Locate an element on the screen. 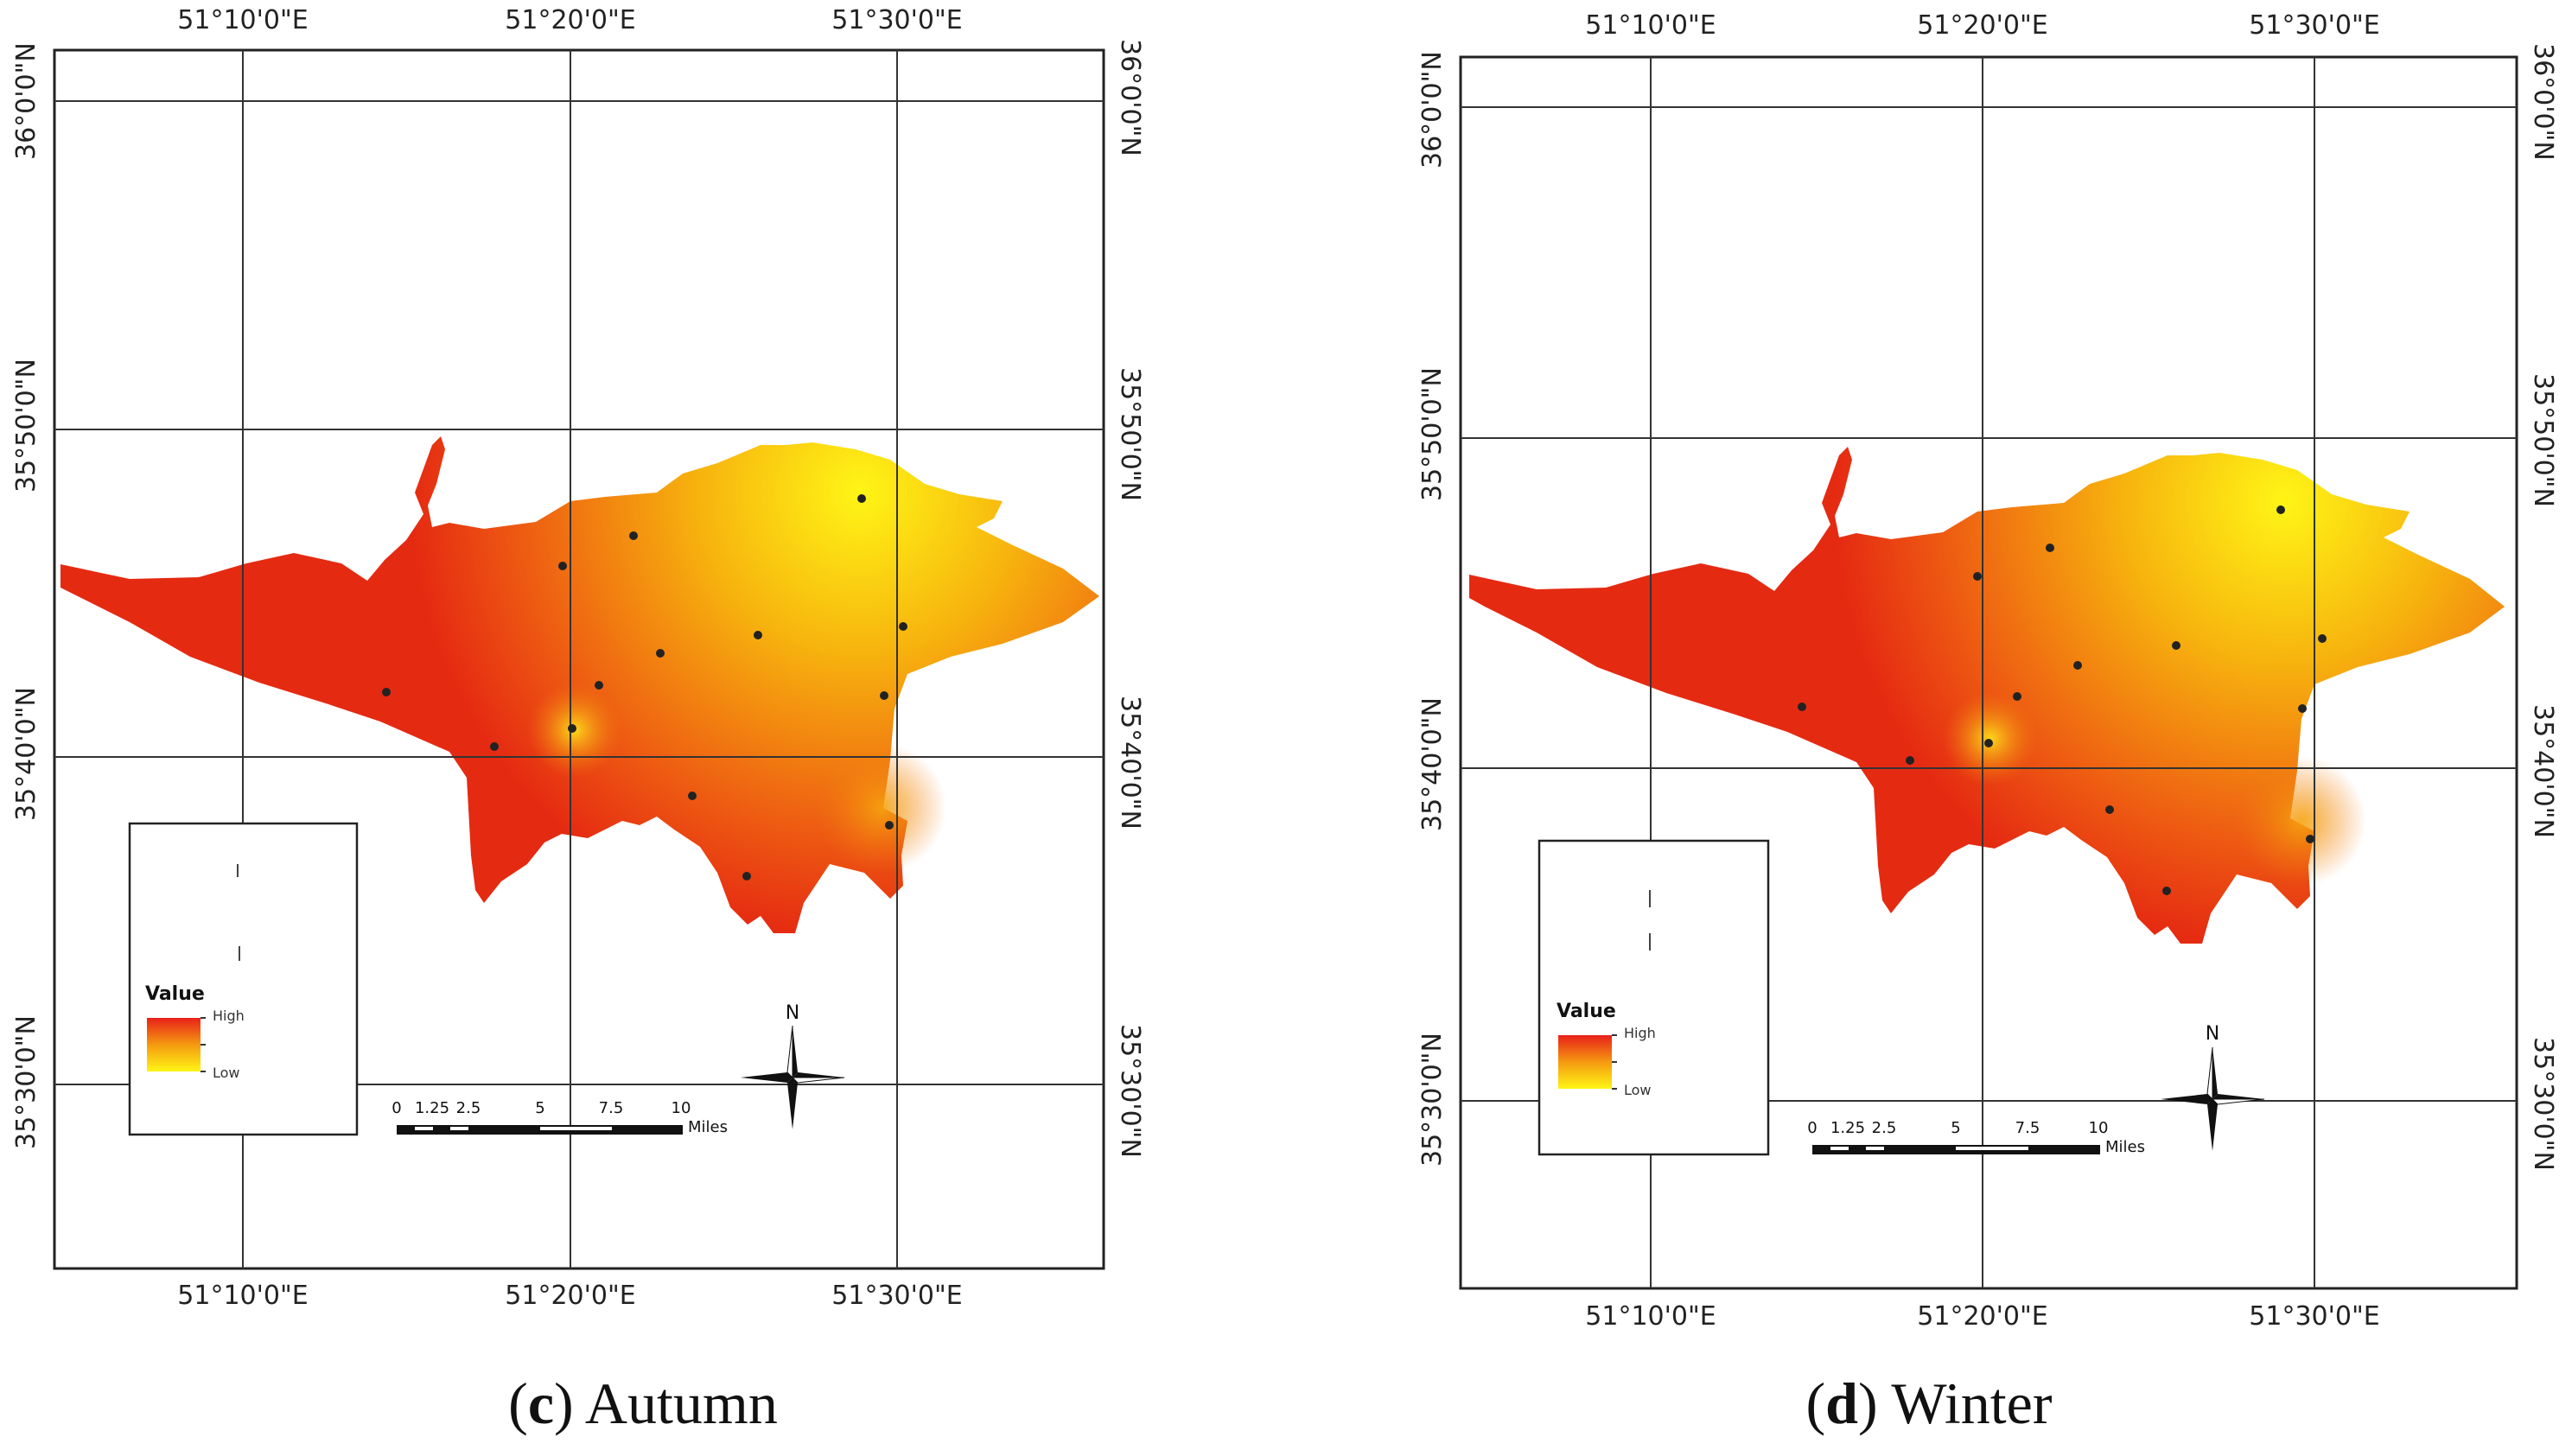 The height and width of the screenshot is (1456, 2572). caption-text: Winter is located at coordinates (1972, 1403).